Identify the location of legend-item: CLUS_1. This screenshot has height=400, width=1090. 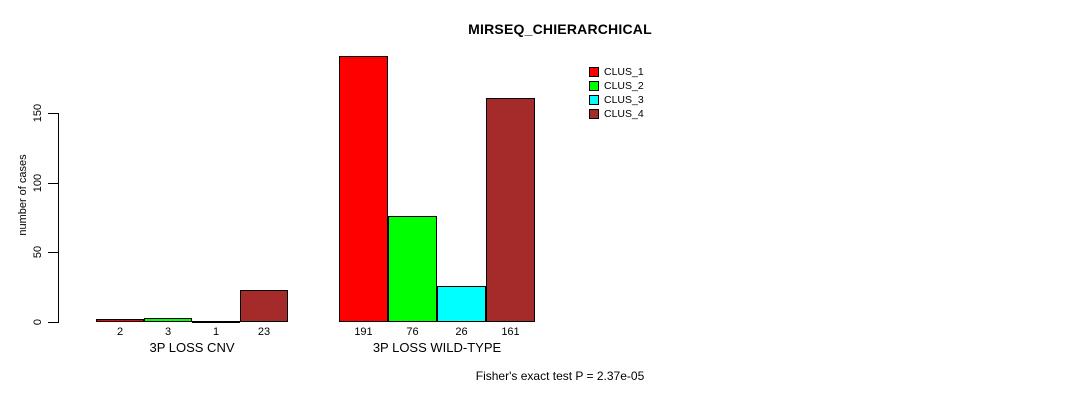
(616, 72).